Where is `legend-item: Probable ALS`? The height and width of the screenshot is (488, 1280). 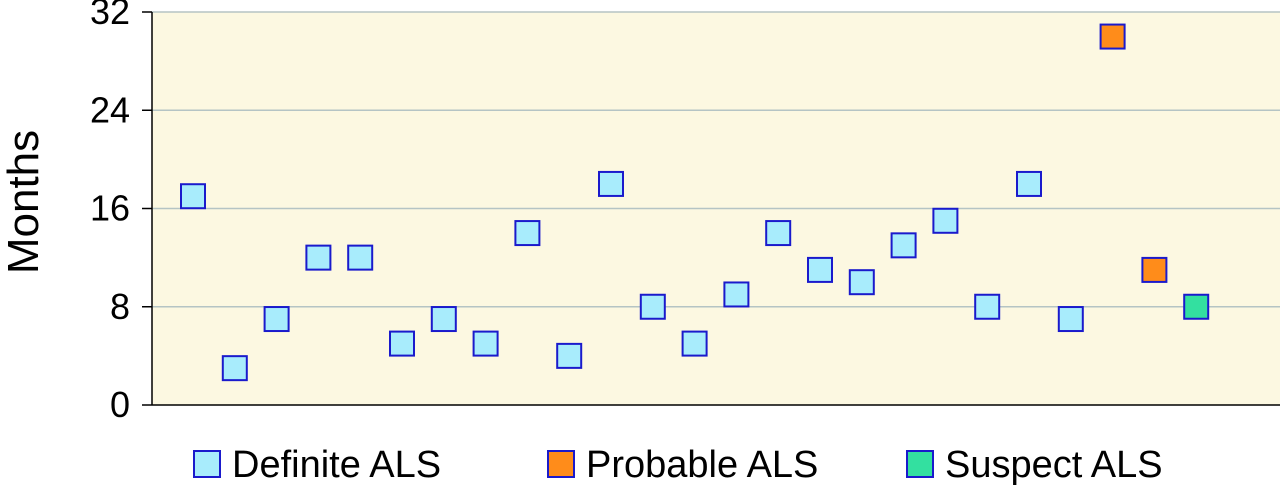 legend-item: Probable ALS is located at coordinates (682, 465).